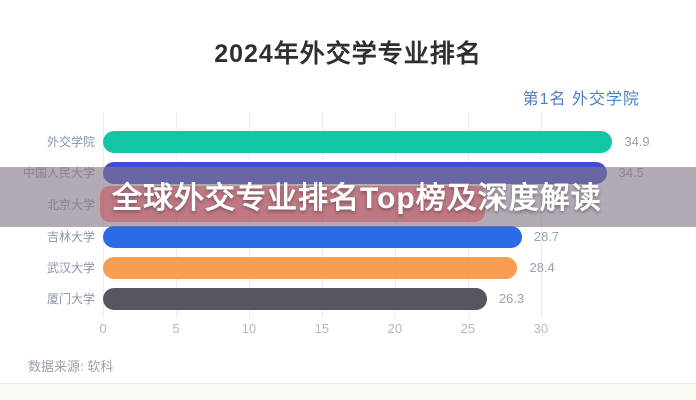 Image resolution: width=696 pixels, height=400 pixels. I want to click on value-label: 26.3, so click(511, 298).